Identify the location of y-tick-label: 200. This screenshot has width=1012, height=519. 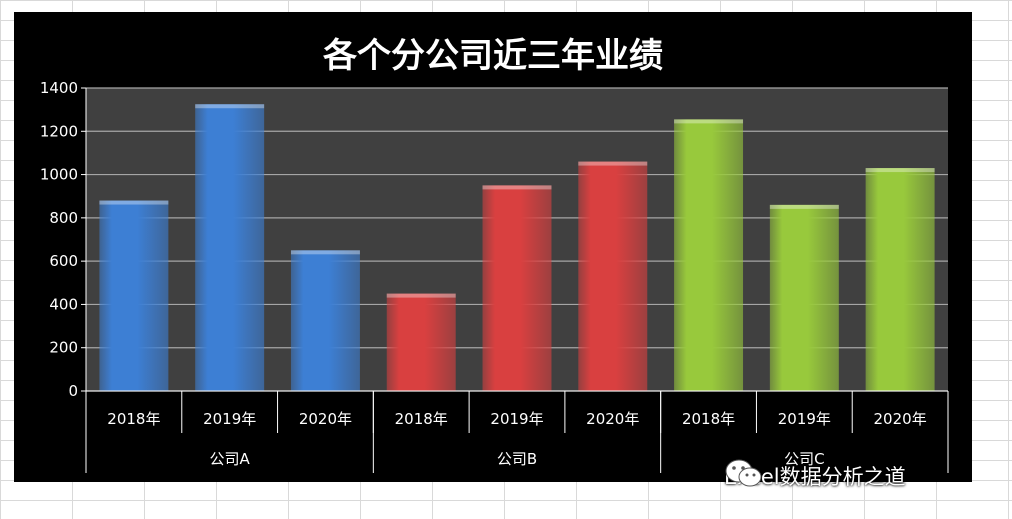
(63, 348).